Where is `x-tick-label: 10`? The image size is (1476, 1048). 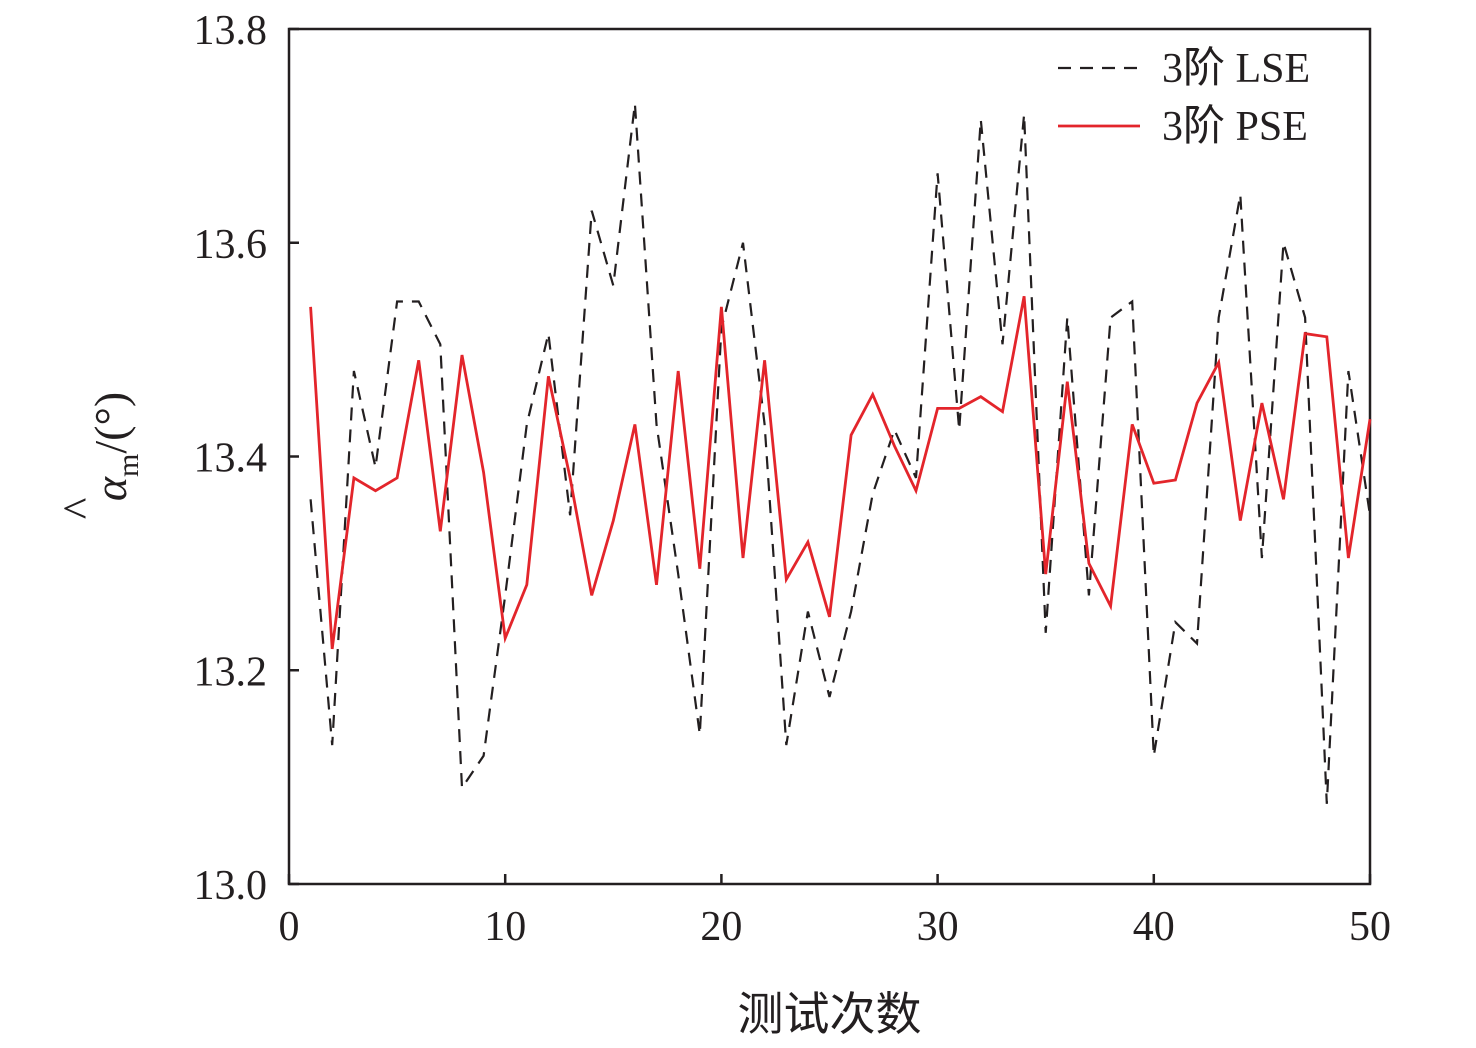 x-tick-label: 10 is located at coordinates (505, 927).